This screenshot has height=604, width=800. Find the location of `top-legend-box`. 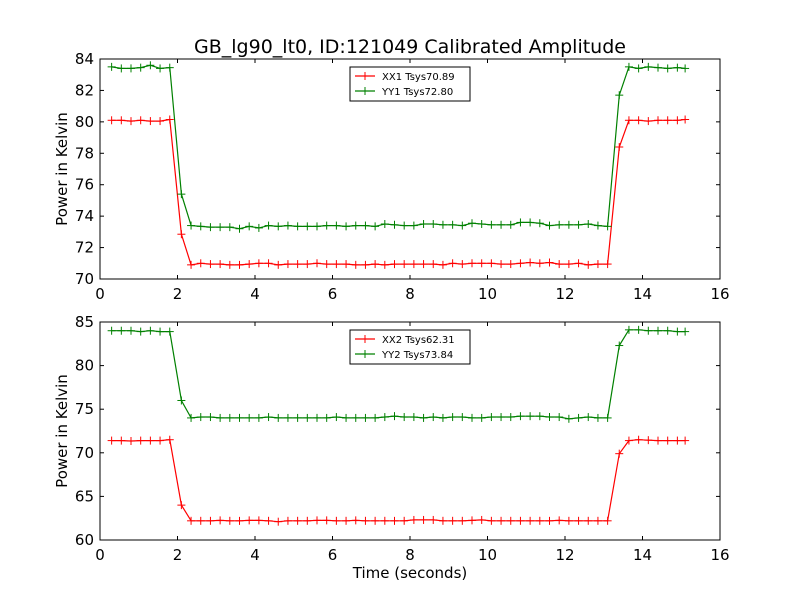

top-legend-box is located at coordinates (410, 84).